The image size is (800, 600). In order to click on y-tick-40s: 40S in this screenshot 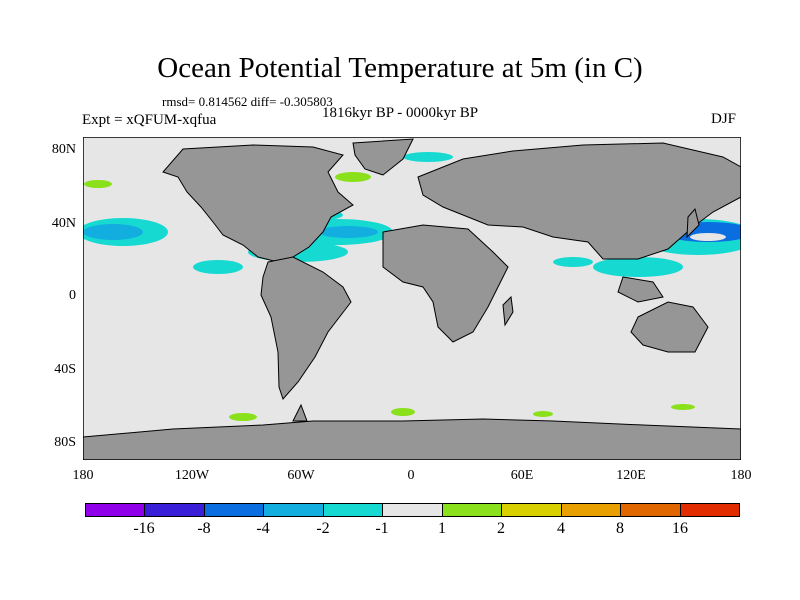, I will do `click(65, 369)`.